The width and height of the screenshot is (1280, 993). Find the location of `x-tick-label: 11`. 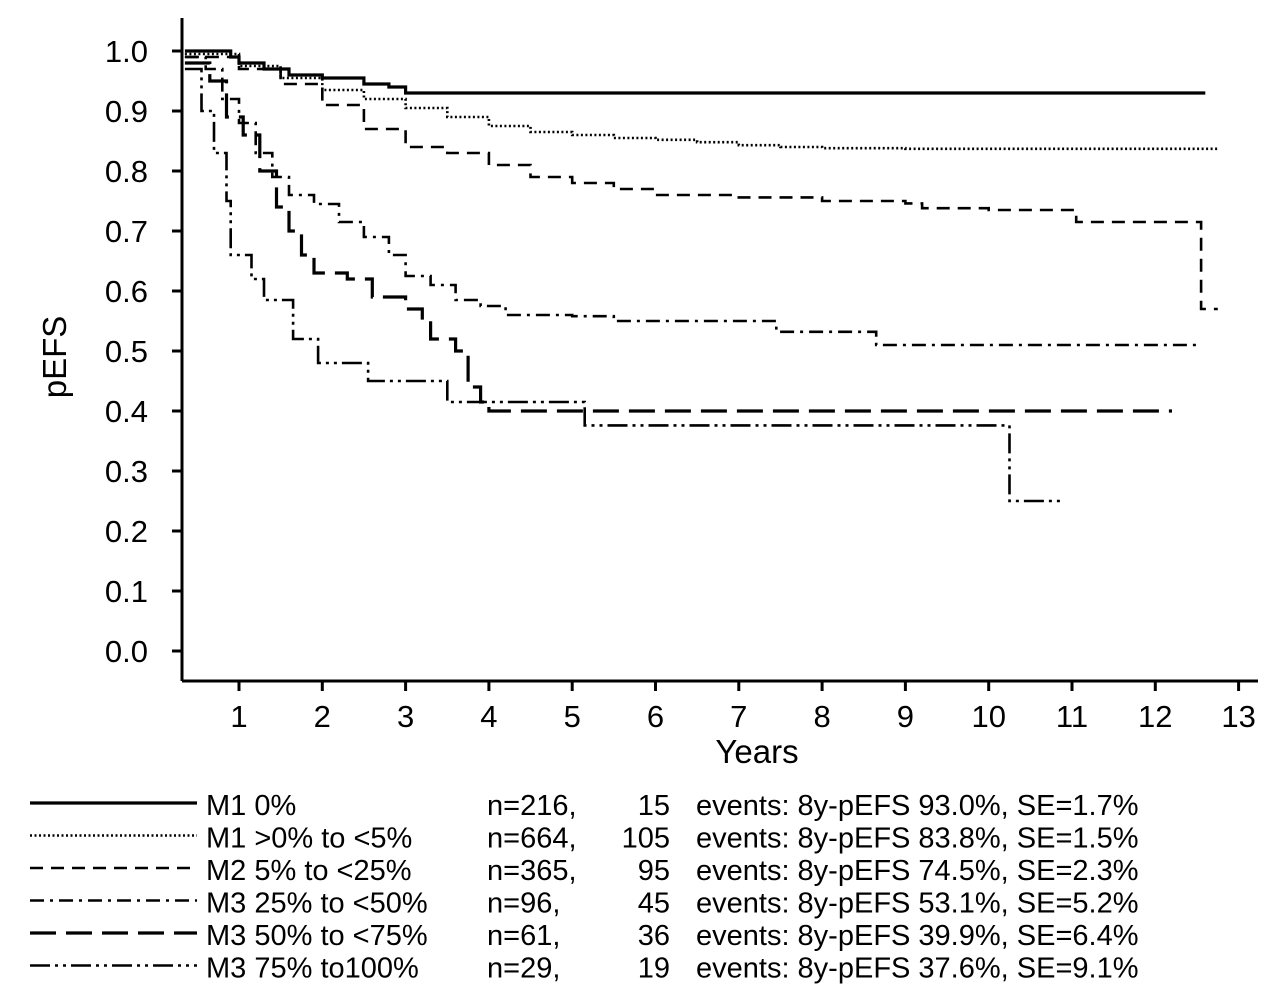

x-tick-label: 11 is located at coordinates (1072, 716).